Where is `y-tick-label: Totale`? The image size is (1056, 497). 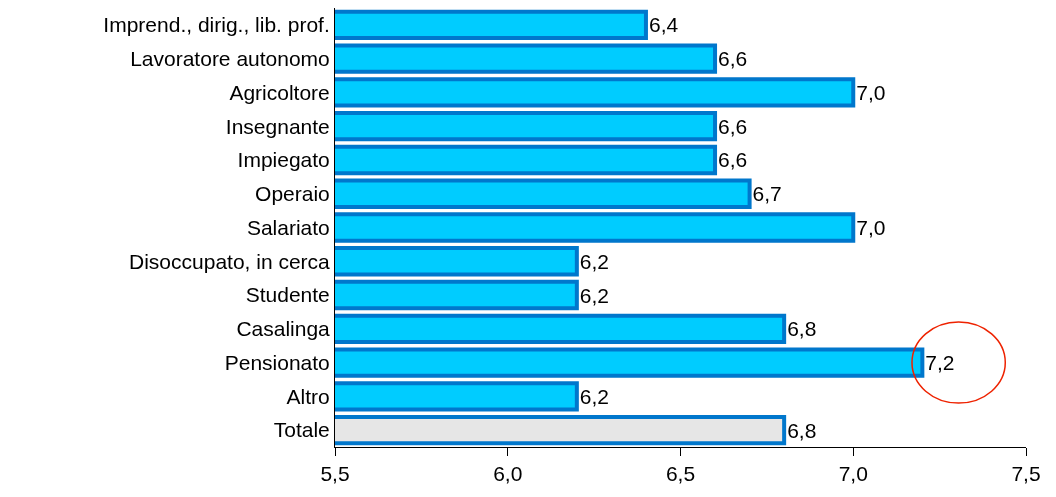
y-tick-label: Totale is located at coordinates (301, 430).